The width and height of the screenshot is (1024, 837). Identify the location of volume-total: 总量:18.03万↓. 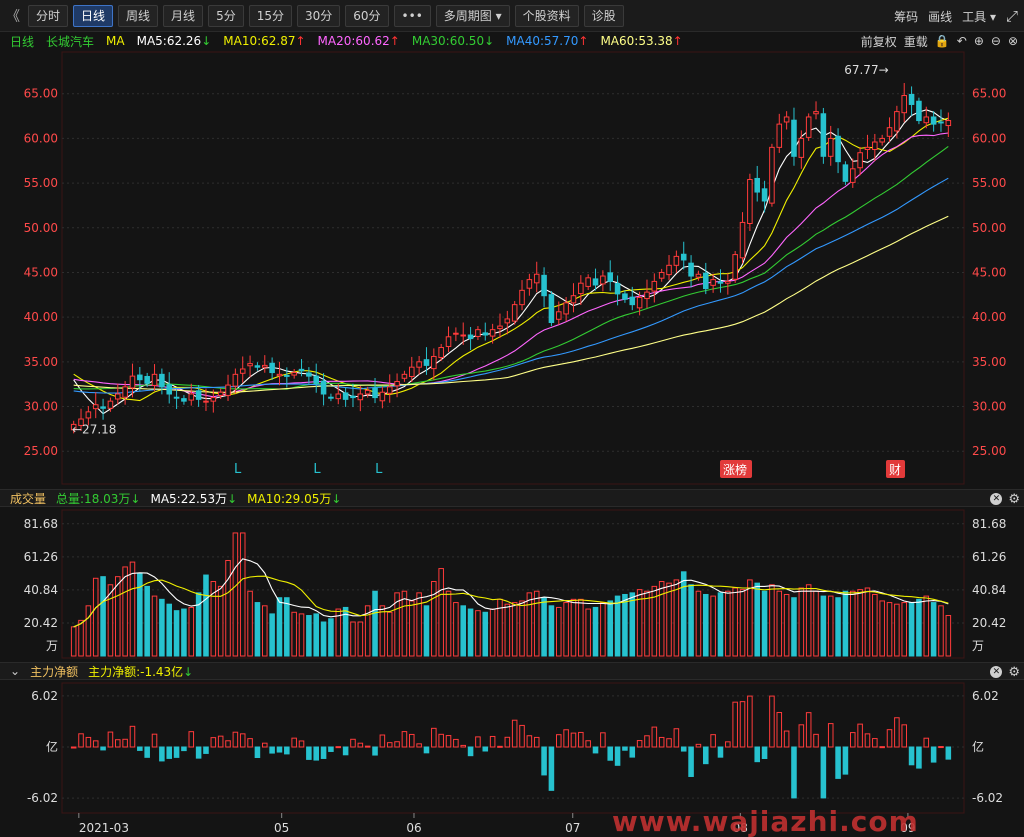
(98, 498).